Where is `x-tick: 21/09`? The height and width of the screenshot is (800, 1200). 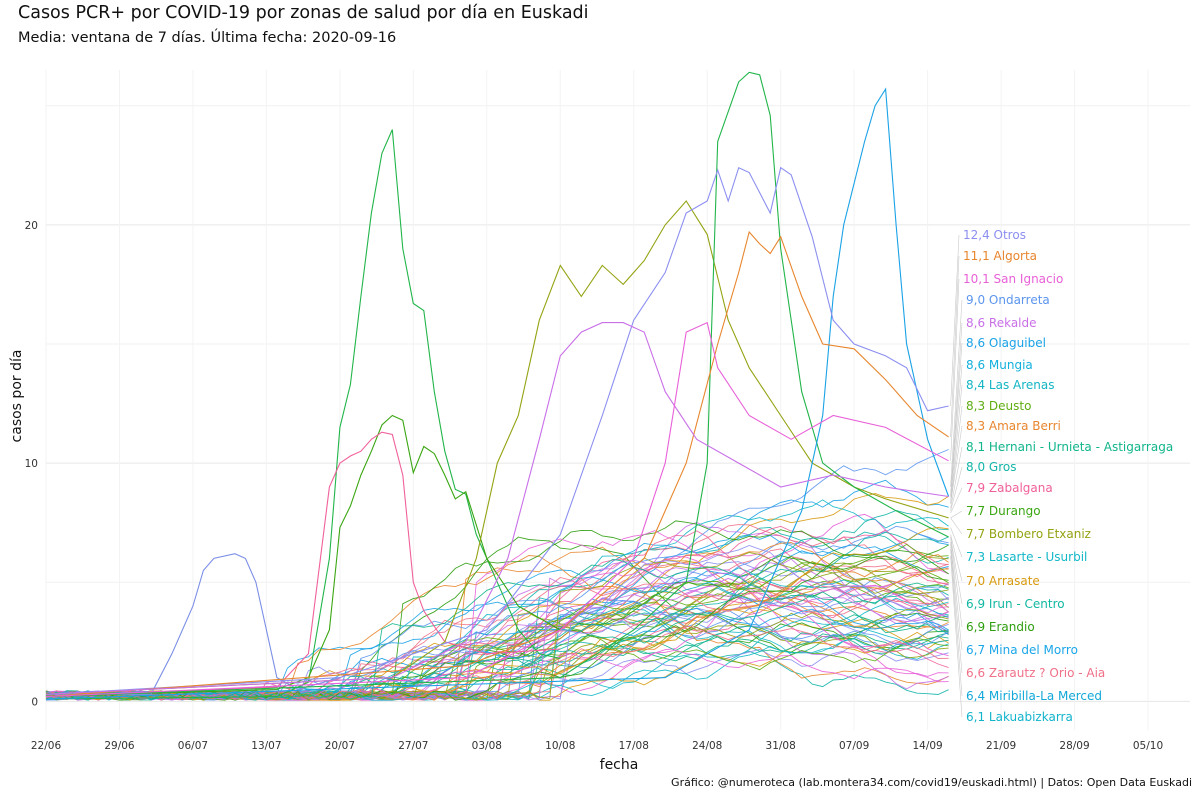
x-tick: 21/09 is located at coordinates (1001, 746).